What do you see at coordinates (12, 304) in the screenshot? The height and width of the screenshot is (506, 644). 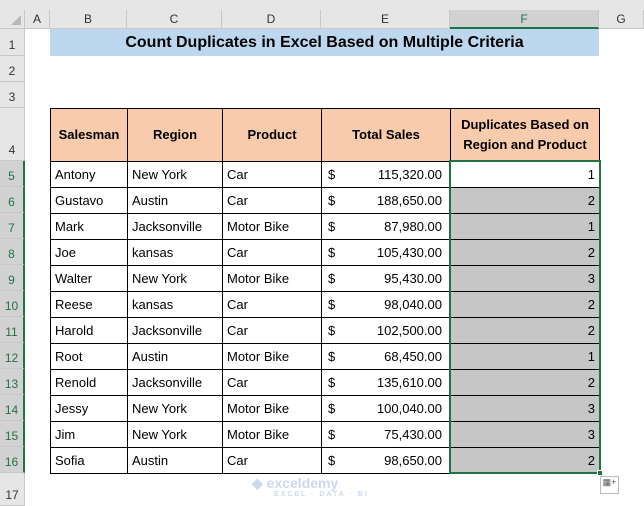 I see `row-header-10: 10` at bounding box center [12, 304].